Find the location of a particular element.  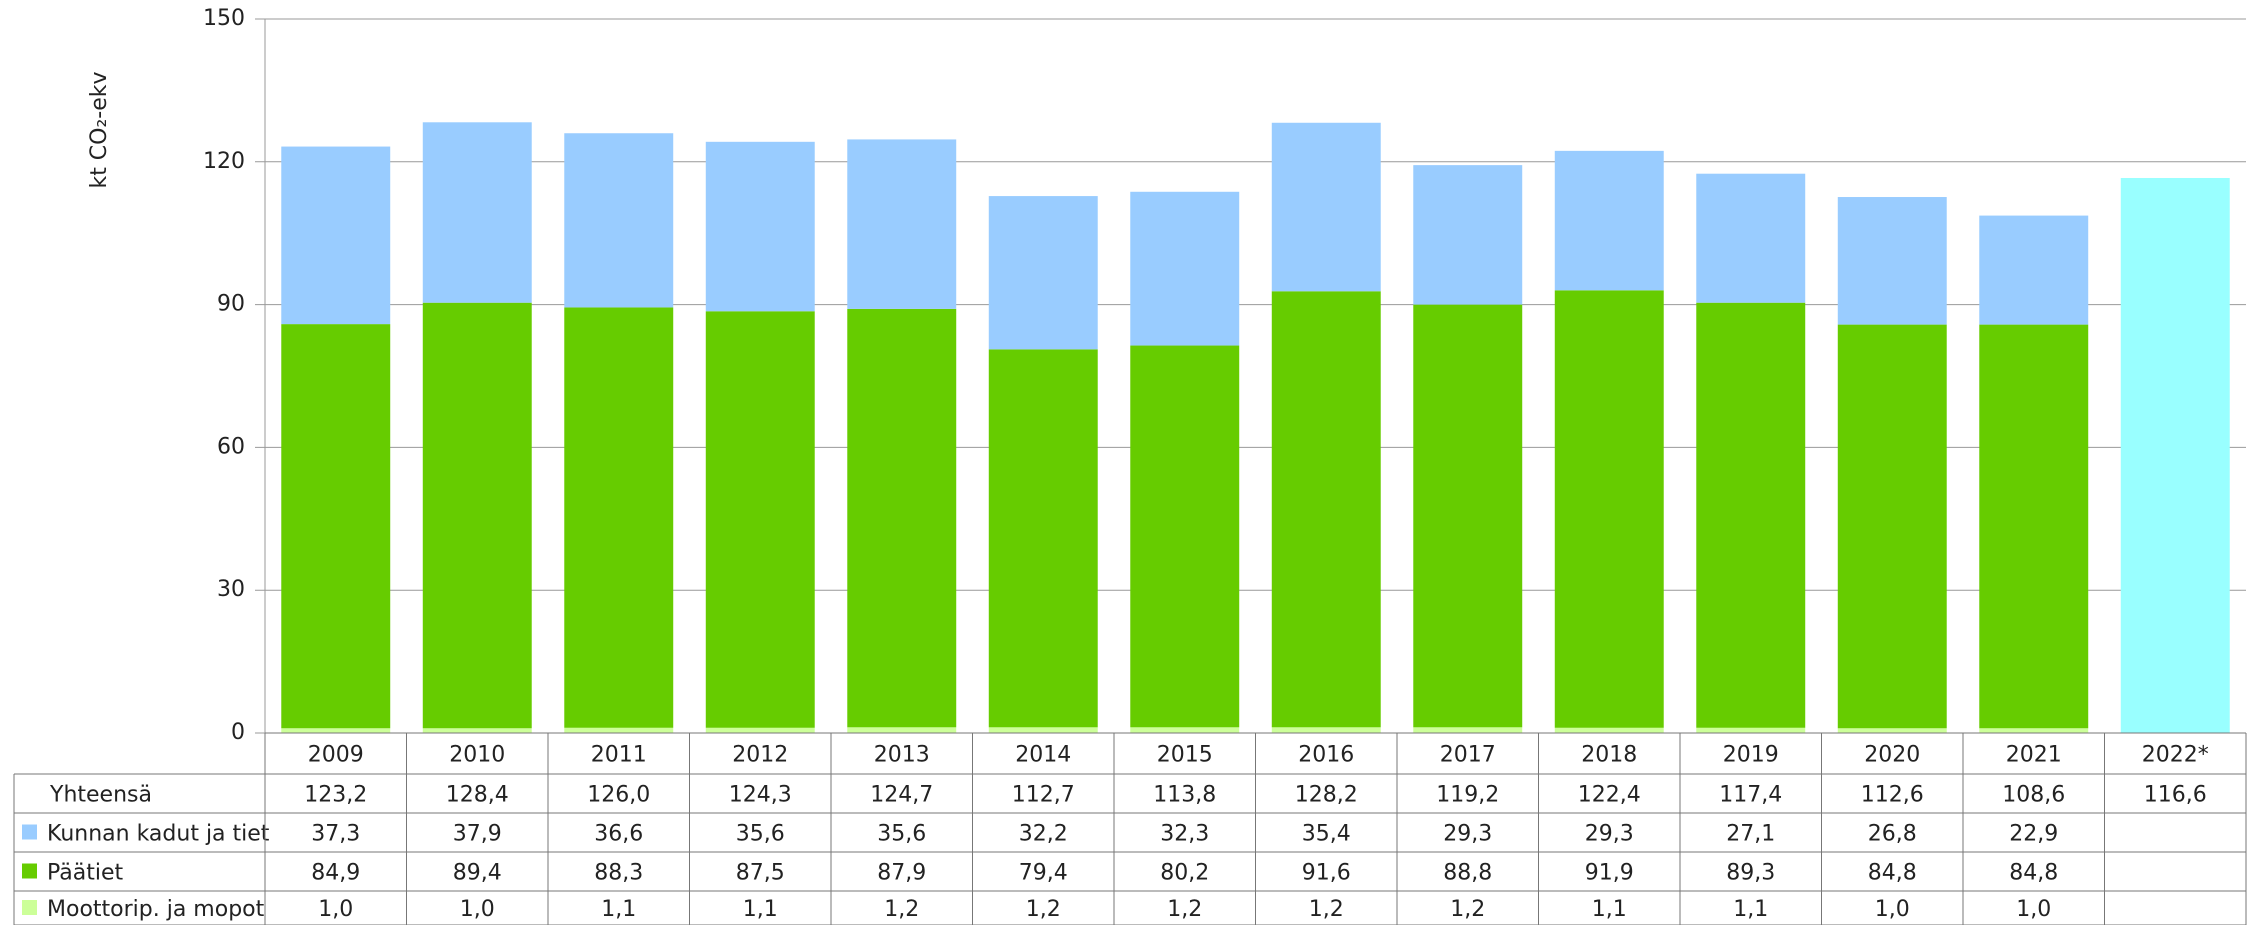

table-cell: 116,6 is located at coordinates (2175, 795).